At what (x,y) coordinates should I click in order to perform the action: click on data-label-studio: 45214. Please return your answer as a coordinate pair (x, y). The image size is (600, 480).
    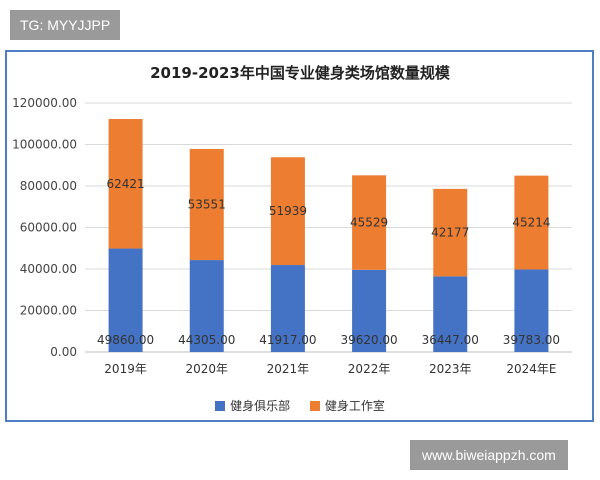
    Looking at the image, I should click on (531, 223).